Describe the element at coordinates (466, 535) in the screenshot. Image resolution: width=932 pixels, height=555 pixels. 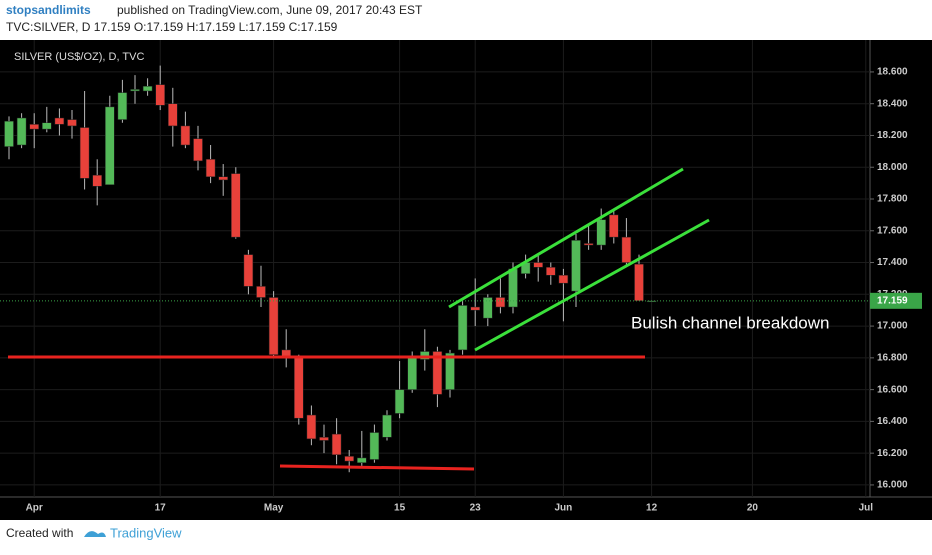
I see `footer-bg` at that location.